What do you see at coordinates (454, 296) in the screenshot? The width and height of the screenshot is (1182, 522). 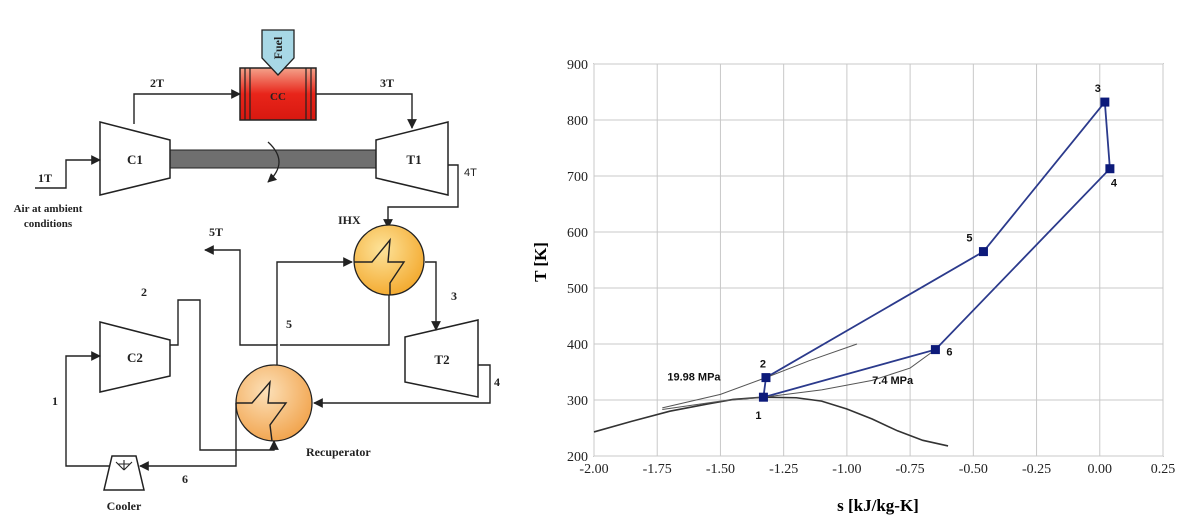 I see `state-3: 3` at bounding box center [454, 296].